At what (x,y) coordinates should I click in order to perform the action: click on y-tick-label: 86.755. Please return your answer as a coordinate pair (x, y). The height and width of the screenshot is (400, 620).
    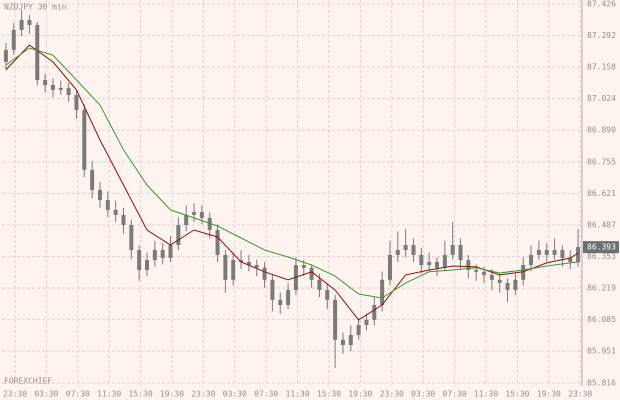
    Looking at the image, I should click on (601, 161).